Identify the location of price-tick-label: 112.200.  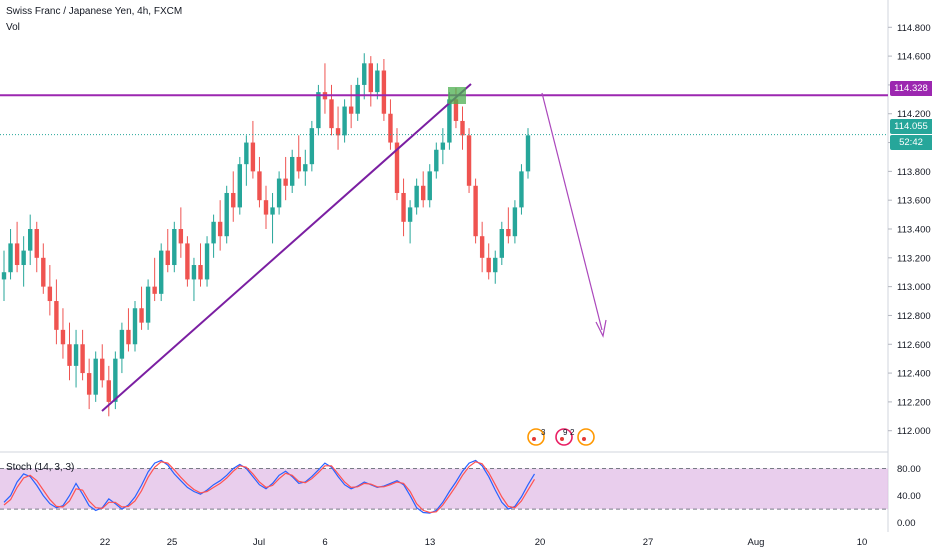
(914, 402).